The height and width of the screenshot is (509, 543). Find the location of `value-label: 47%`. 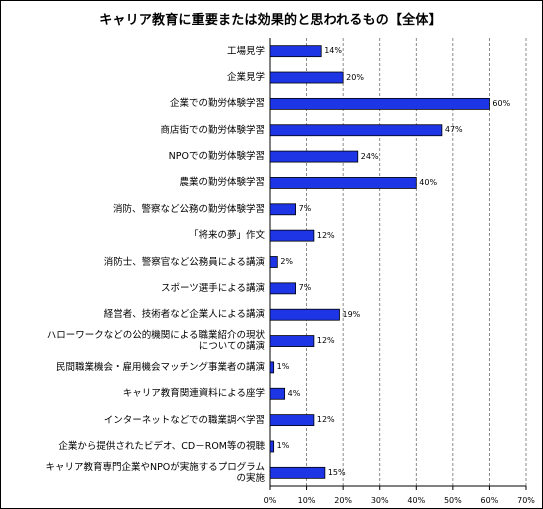

value-label: 47% is located at coordinates (453, 130).